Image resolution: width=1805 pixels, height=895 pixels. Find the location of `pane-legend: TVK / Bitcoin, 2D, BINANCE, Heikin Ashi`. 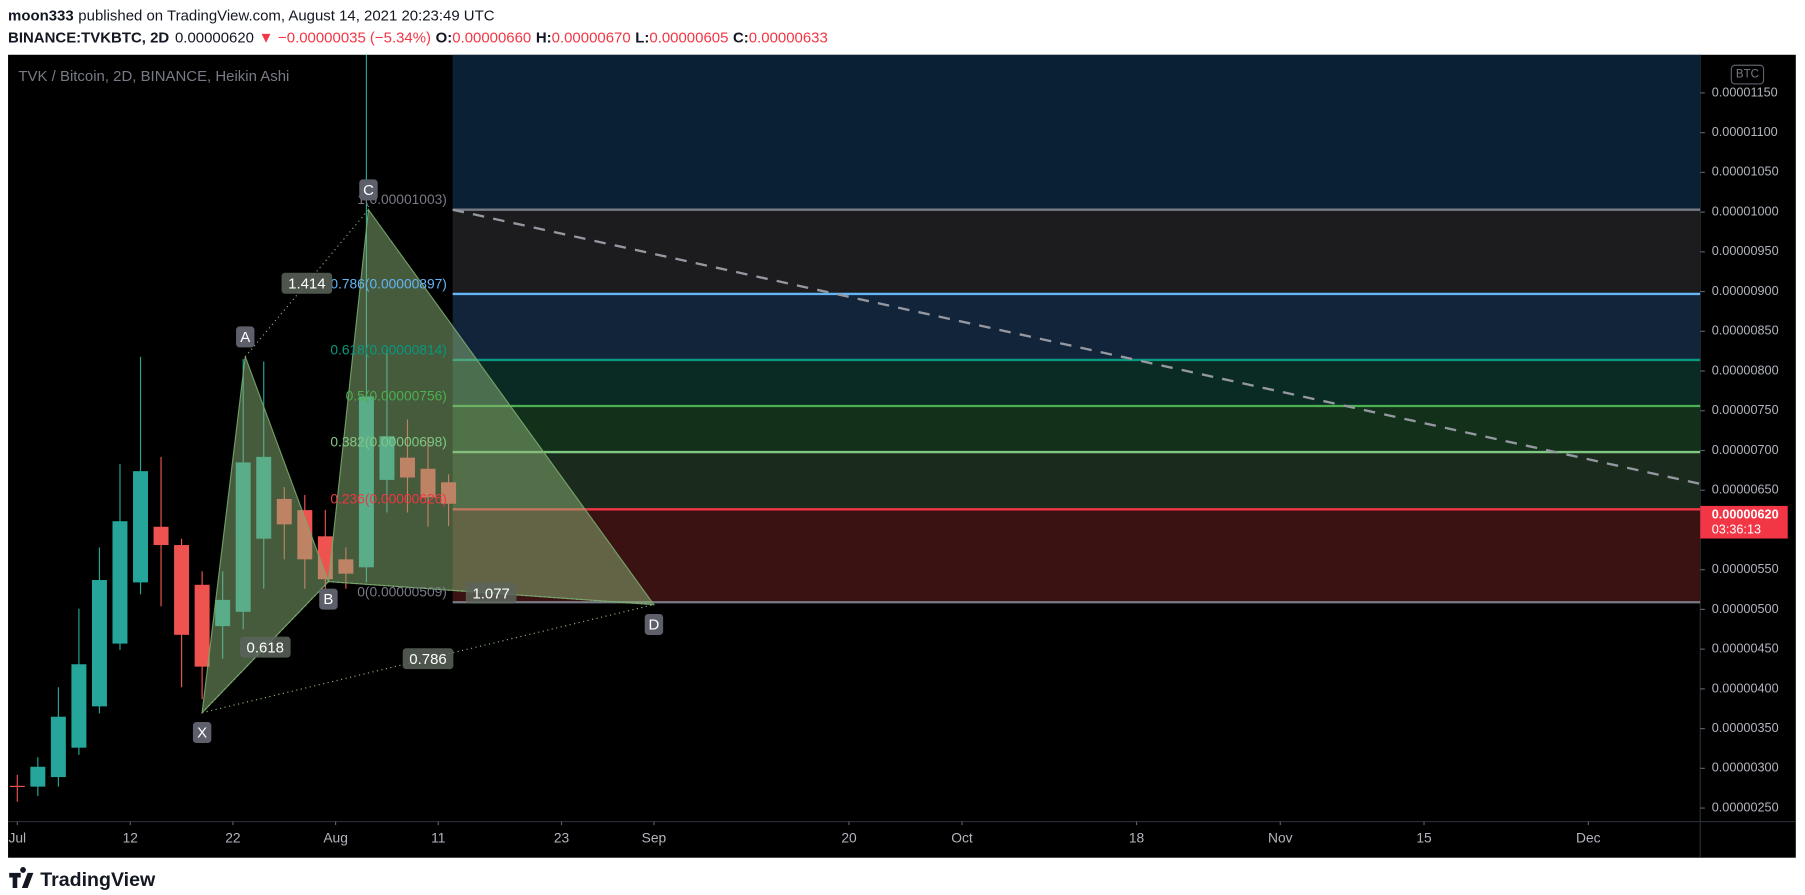

pane-legend: TVK / Bitcoin, 2D, BINANCE, Heikin Ashi is located at coordinates (153, 76).